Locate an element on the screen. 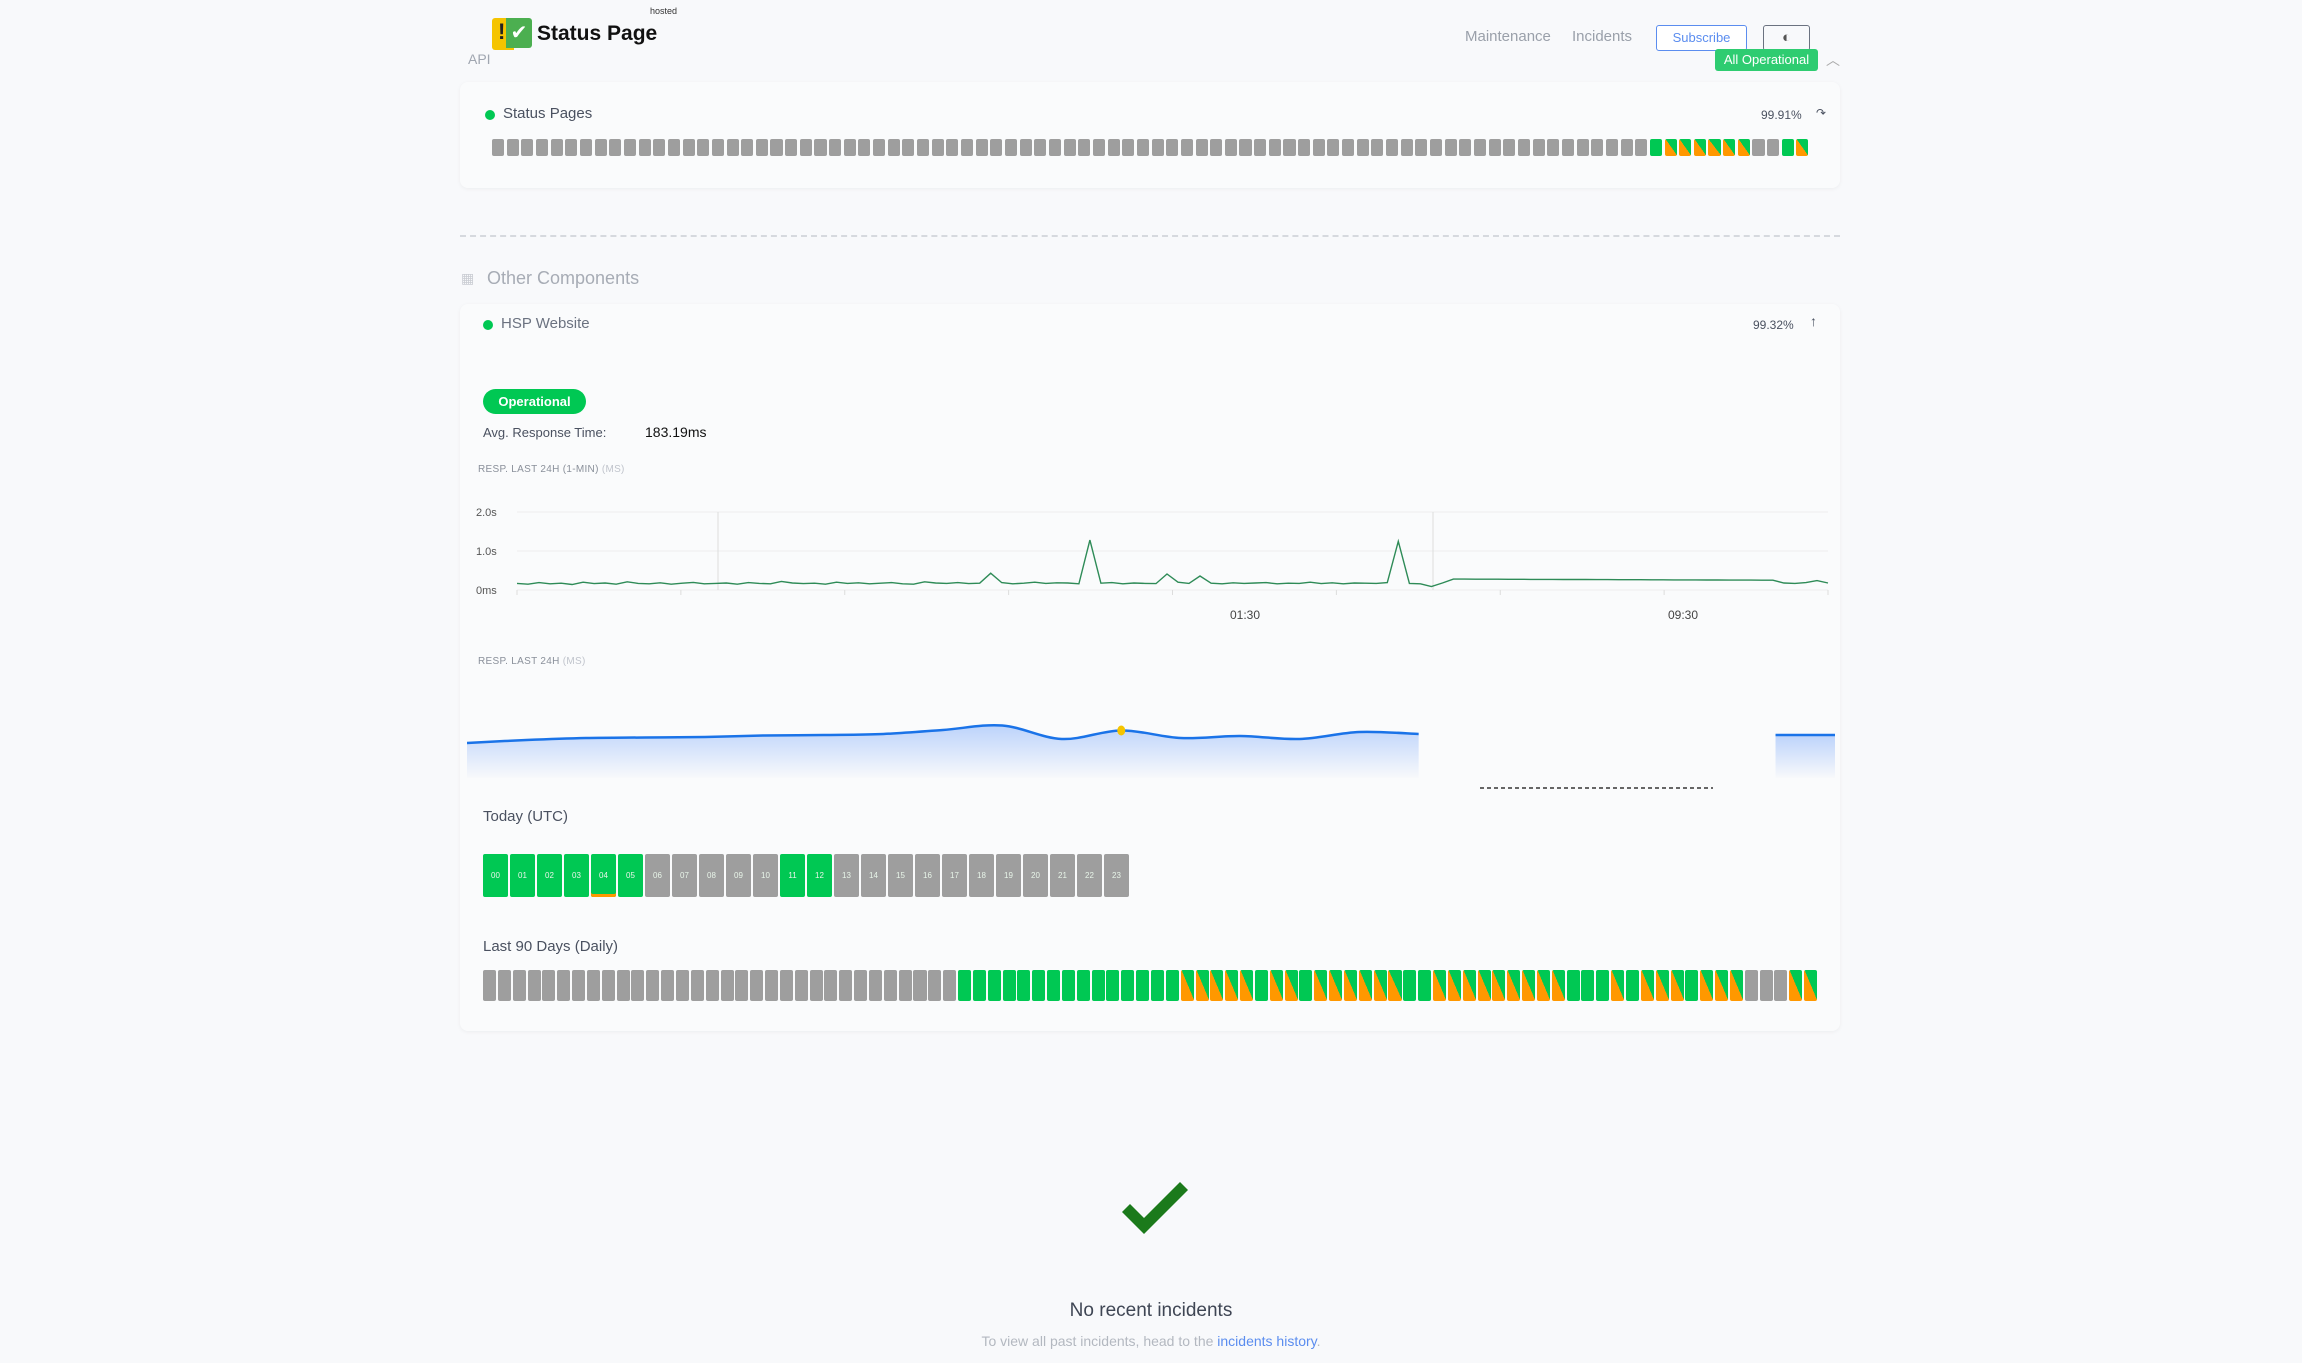 Image resolution: width=2302 pixels, height=1363 pixels. hour-bar: 06 is located at coordinates (657, 875).